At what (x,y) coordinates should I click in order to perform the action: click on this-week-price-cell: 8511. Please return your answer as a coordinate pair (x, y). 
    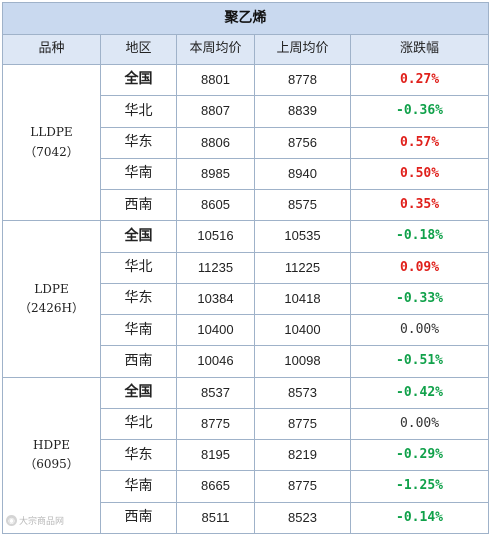
    Looking at the image, I should click on (215, 518).